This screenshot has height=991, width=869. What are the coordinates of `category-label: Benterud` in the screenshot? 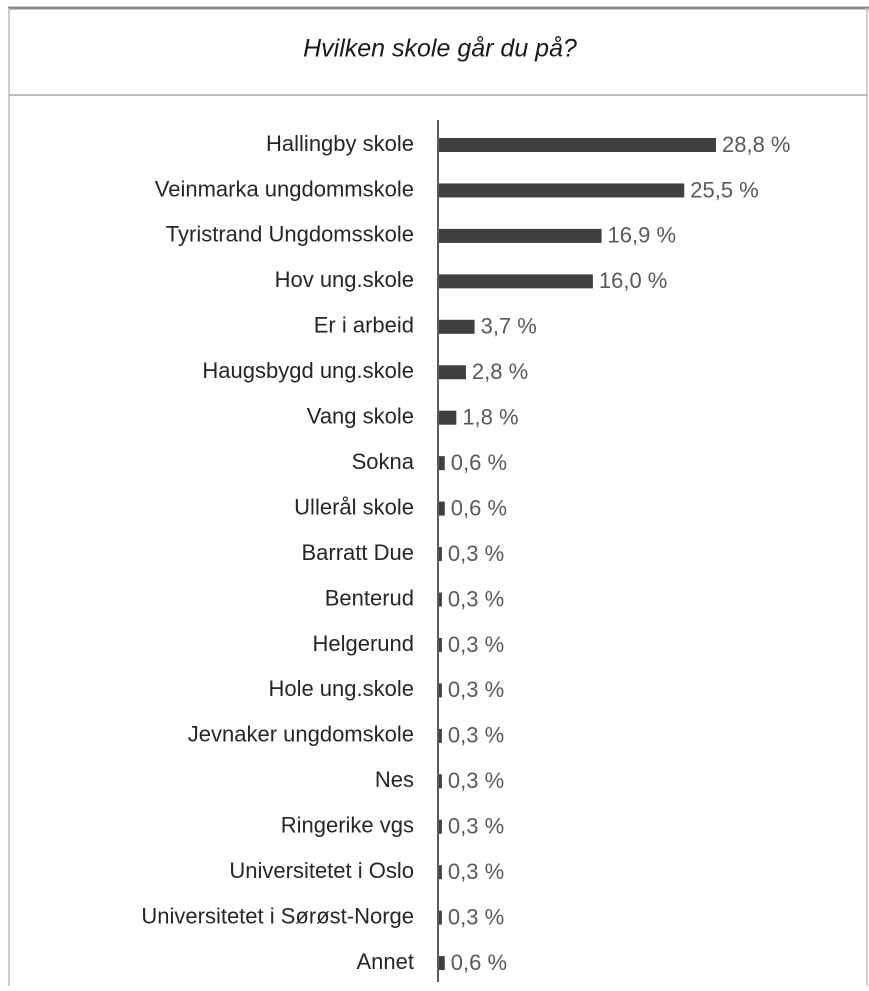 It's located at (369, 597).